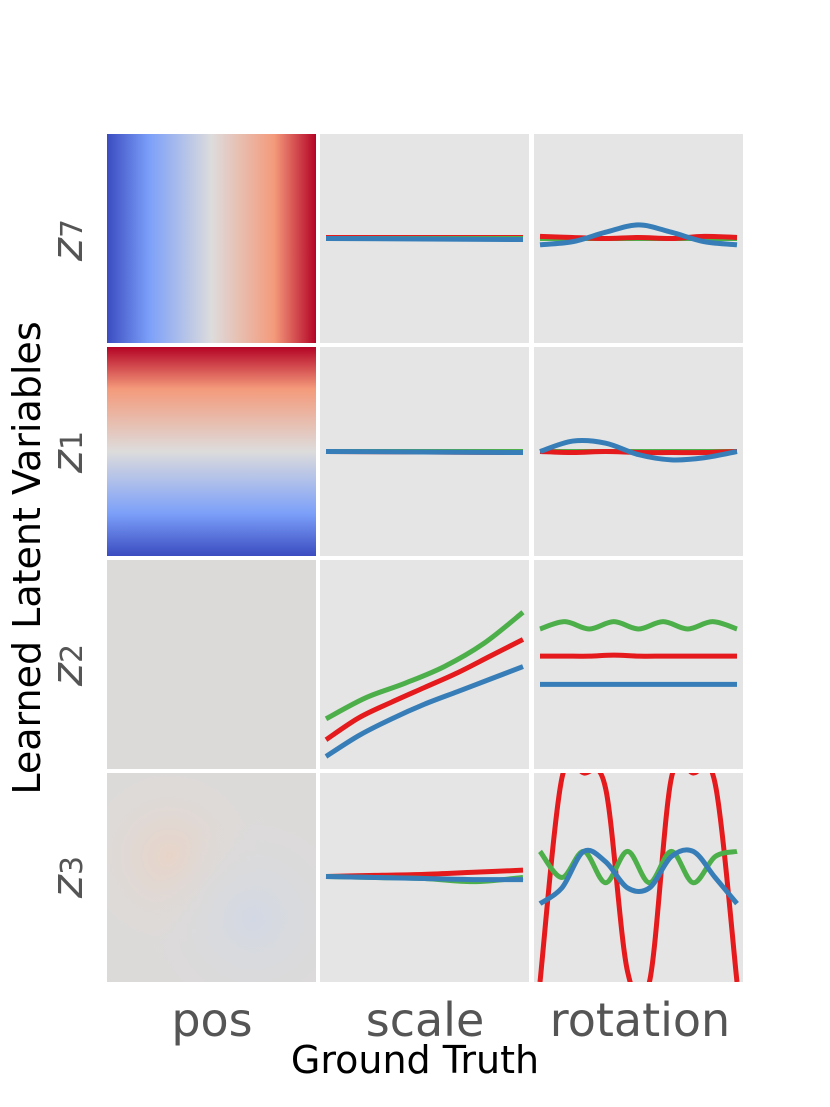 The height and width of the screenshot is (1107, 830). Describe the element at coordinates (72, 228) in the screenshot. I see `row-label-z7-subscript: 7` at that location.